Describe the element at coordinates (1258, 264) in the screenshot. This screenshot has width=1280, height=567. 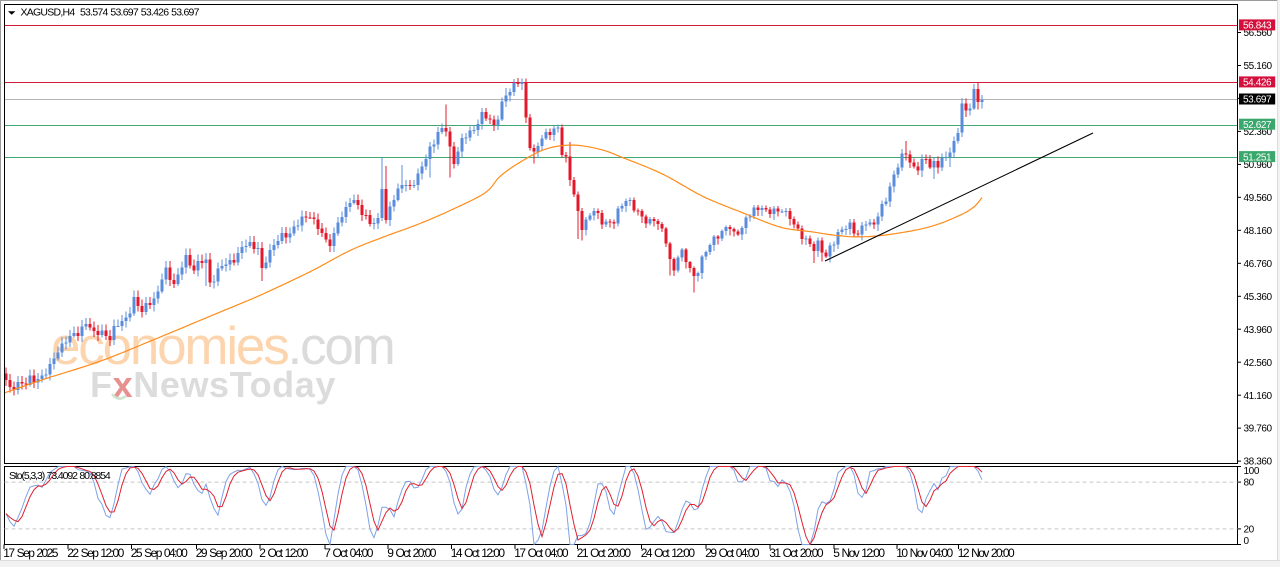
I see `svg-text: 46.760` at that location.